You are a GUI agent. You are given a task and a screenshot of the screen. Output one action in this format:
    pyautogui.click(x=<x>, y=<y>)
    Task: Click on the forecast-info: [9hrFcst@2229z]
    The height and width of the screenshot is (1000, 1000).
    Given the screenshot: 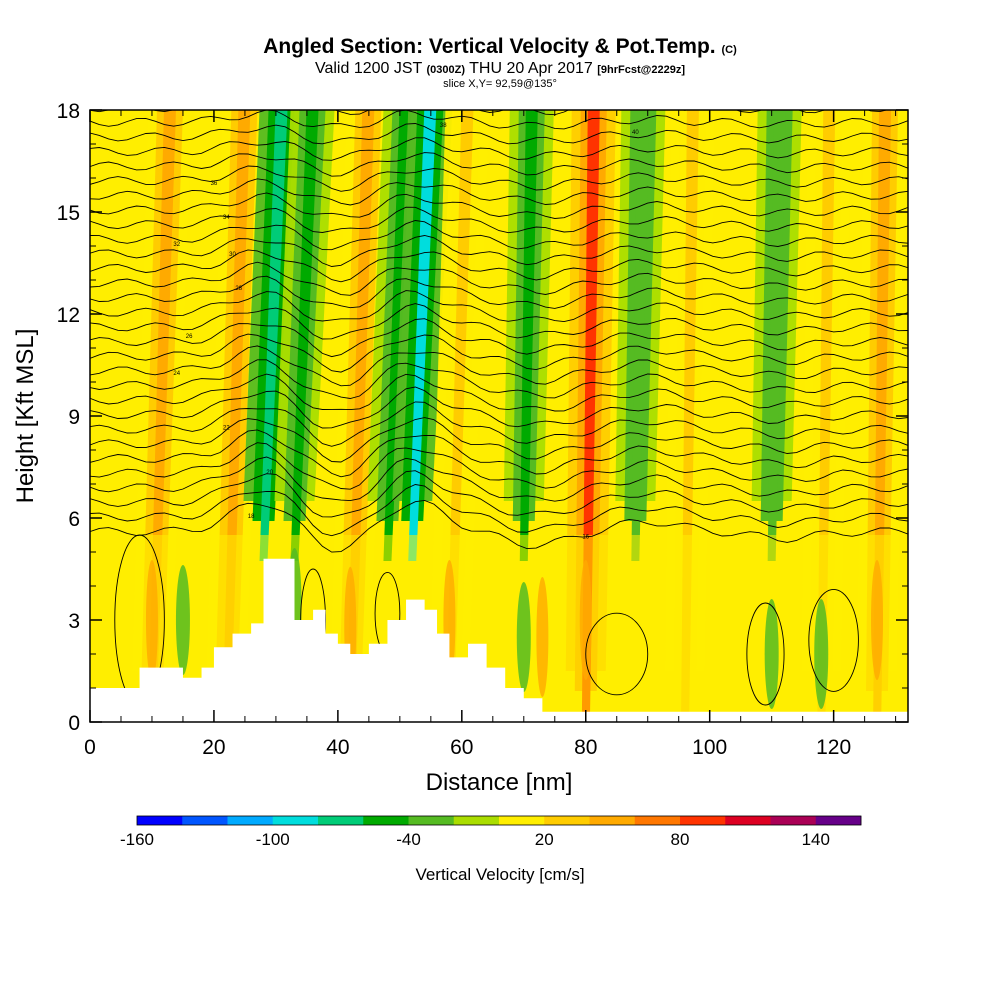 What is the action you would take?
    pyautogui.click(x=641, y=70)
    